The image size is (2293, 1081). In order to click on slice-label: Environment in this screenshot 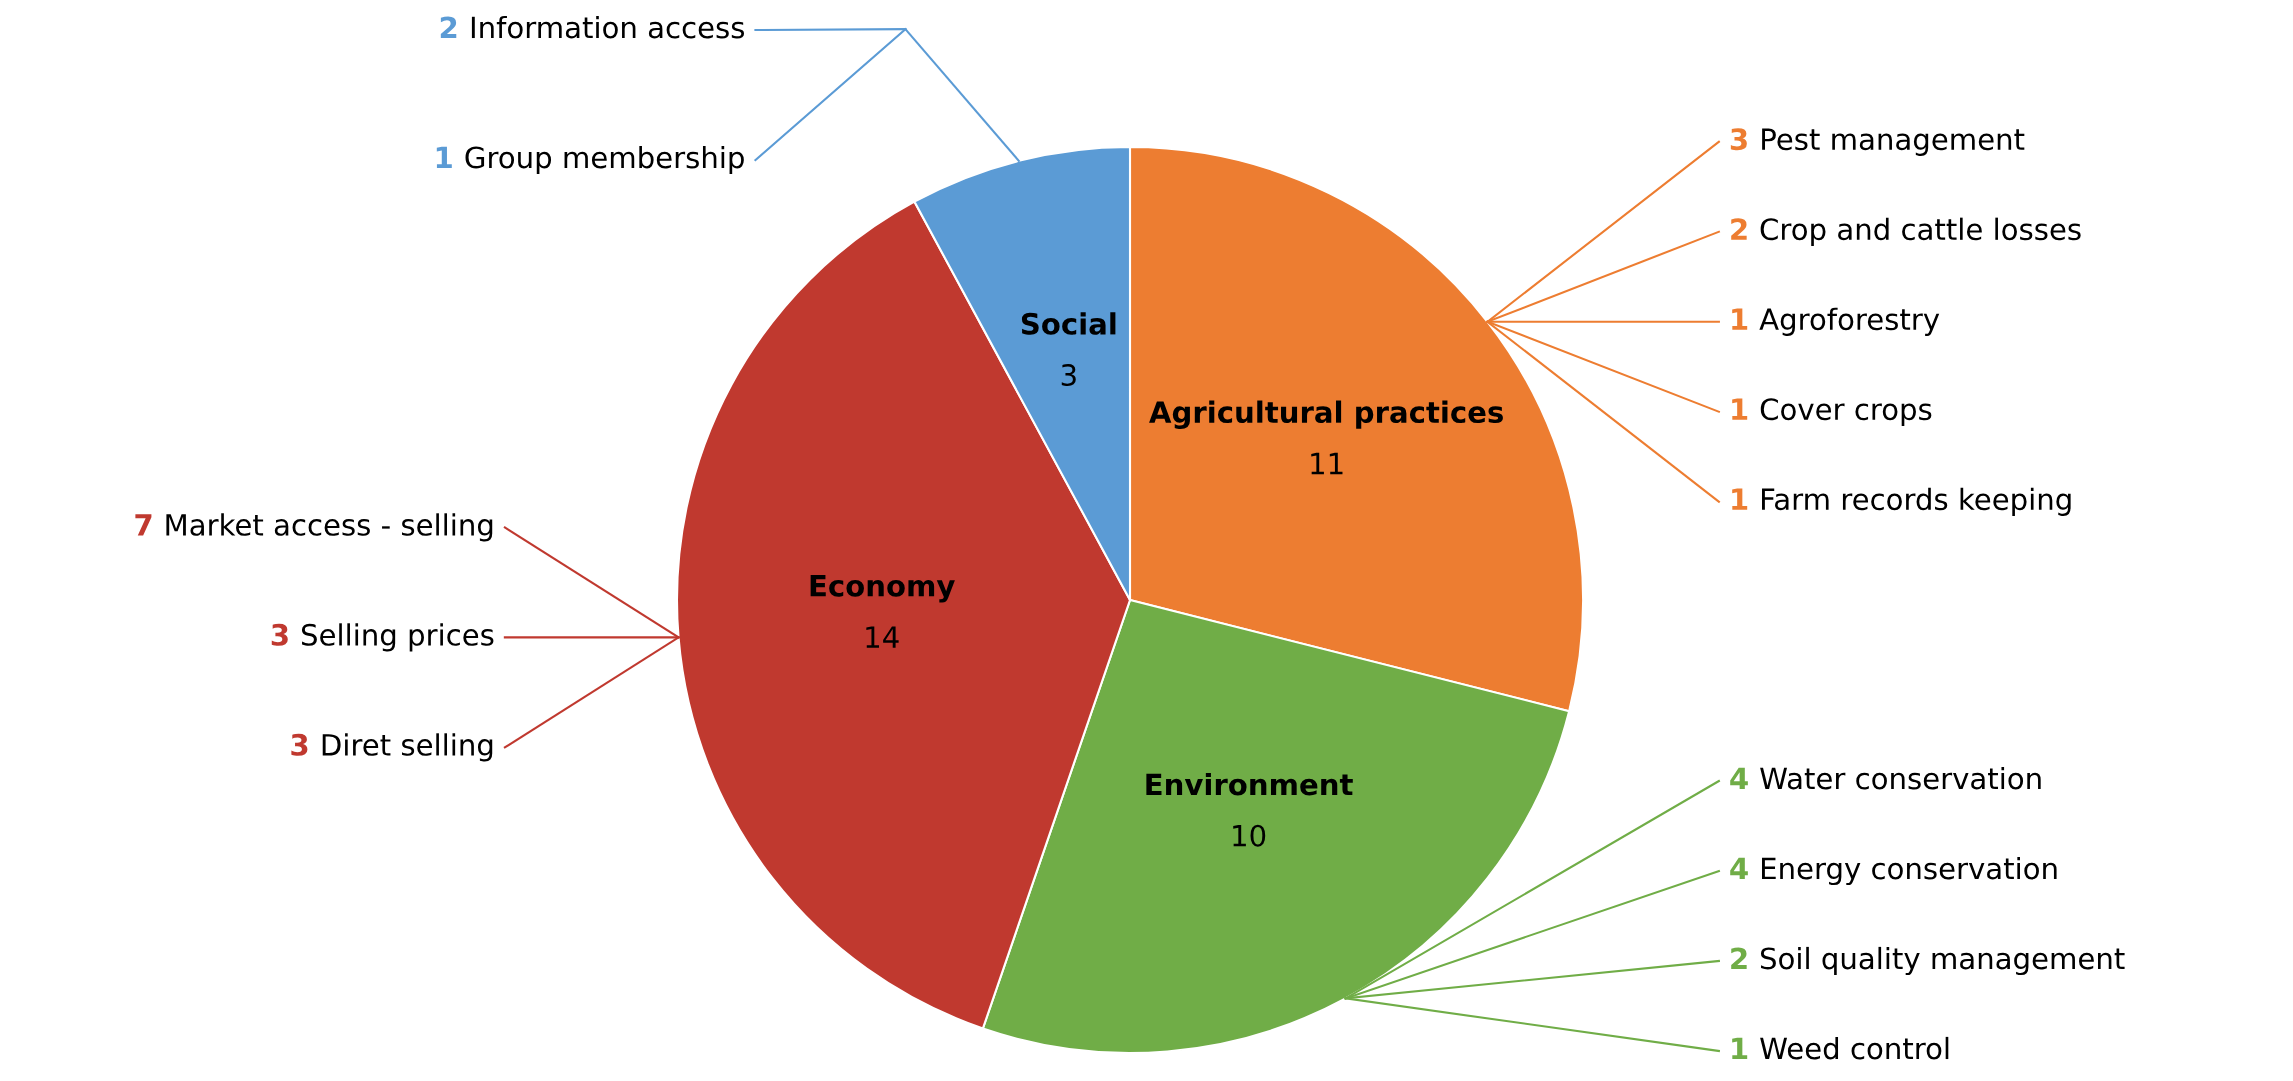, I will do `click(1249, 784)`.